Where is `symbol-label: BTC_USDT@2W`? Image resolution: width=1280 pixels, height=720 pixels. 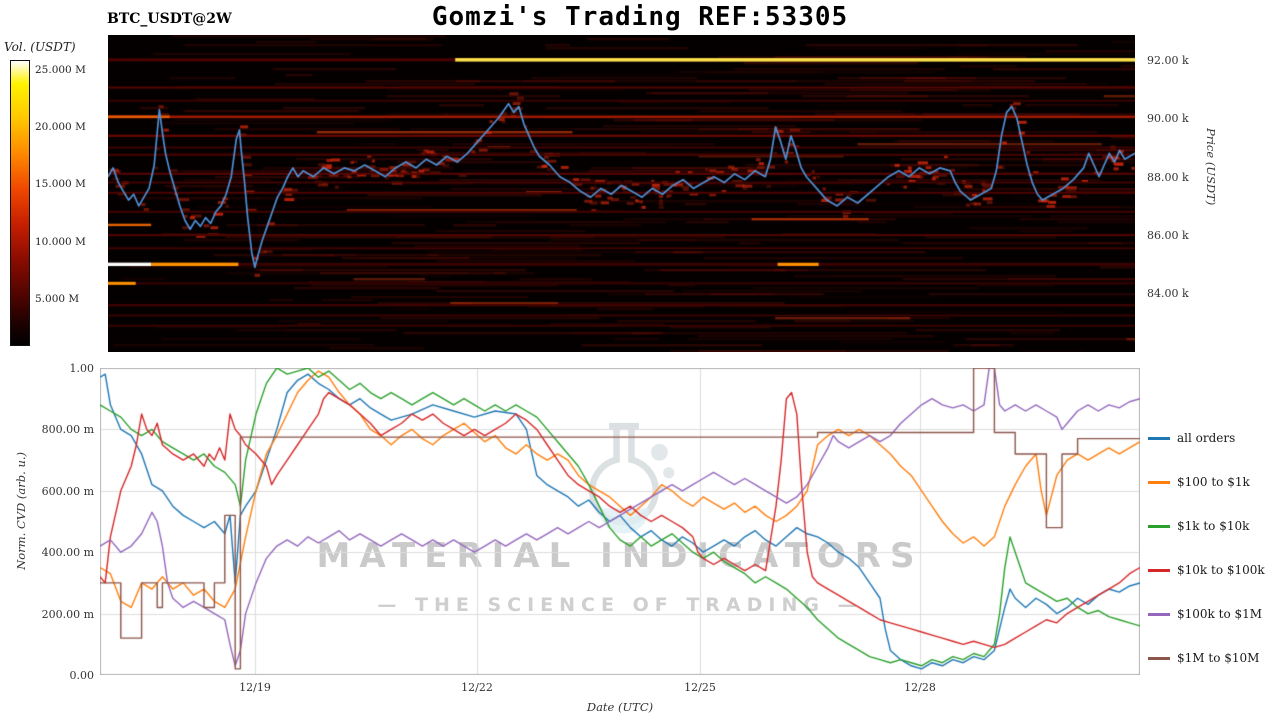 symbol-label: BTC_USDT@2W is located at coordinates (169, 19).